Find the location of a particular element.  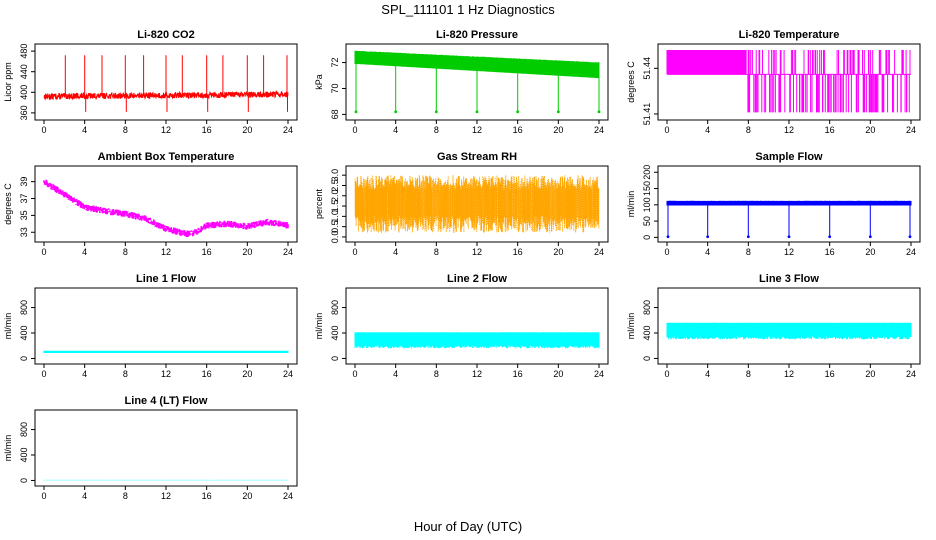

x-tick-label-li820temp-3: 12 is located at coordinates (789, 130).